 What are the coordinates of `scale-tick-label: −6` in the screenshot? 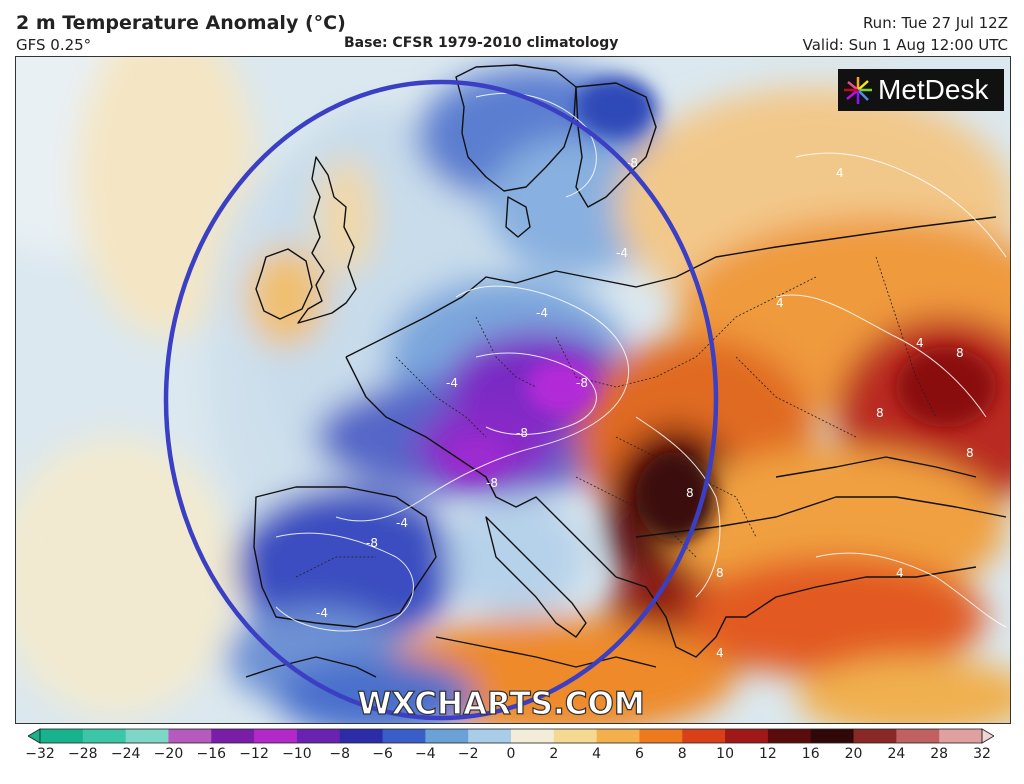 It's located at (382, 754).